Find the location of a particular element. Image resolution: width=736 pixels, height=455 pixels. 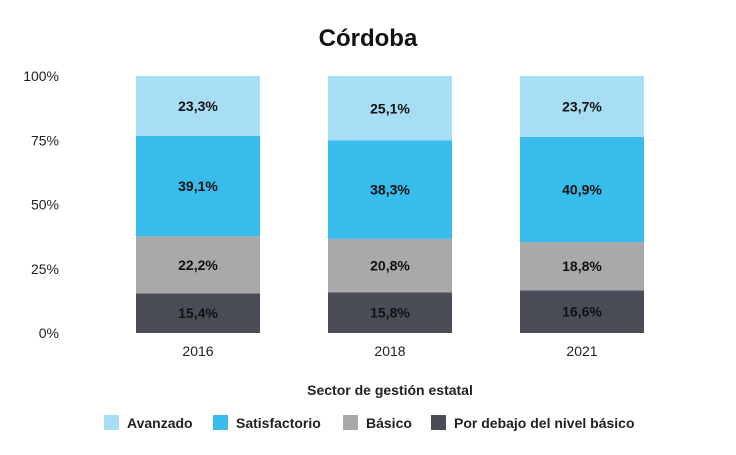

data-label: 23,3% is located at coordinates (198, 106).